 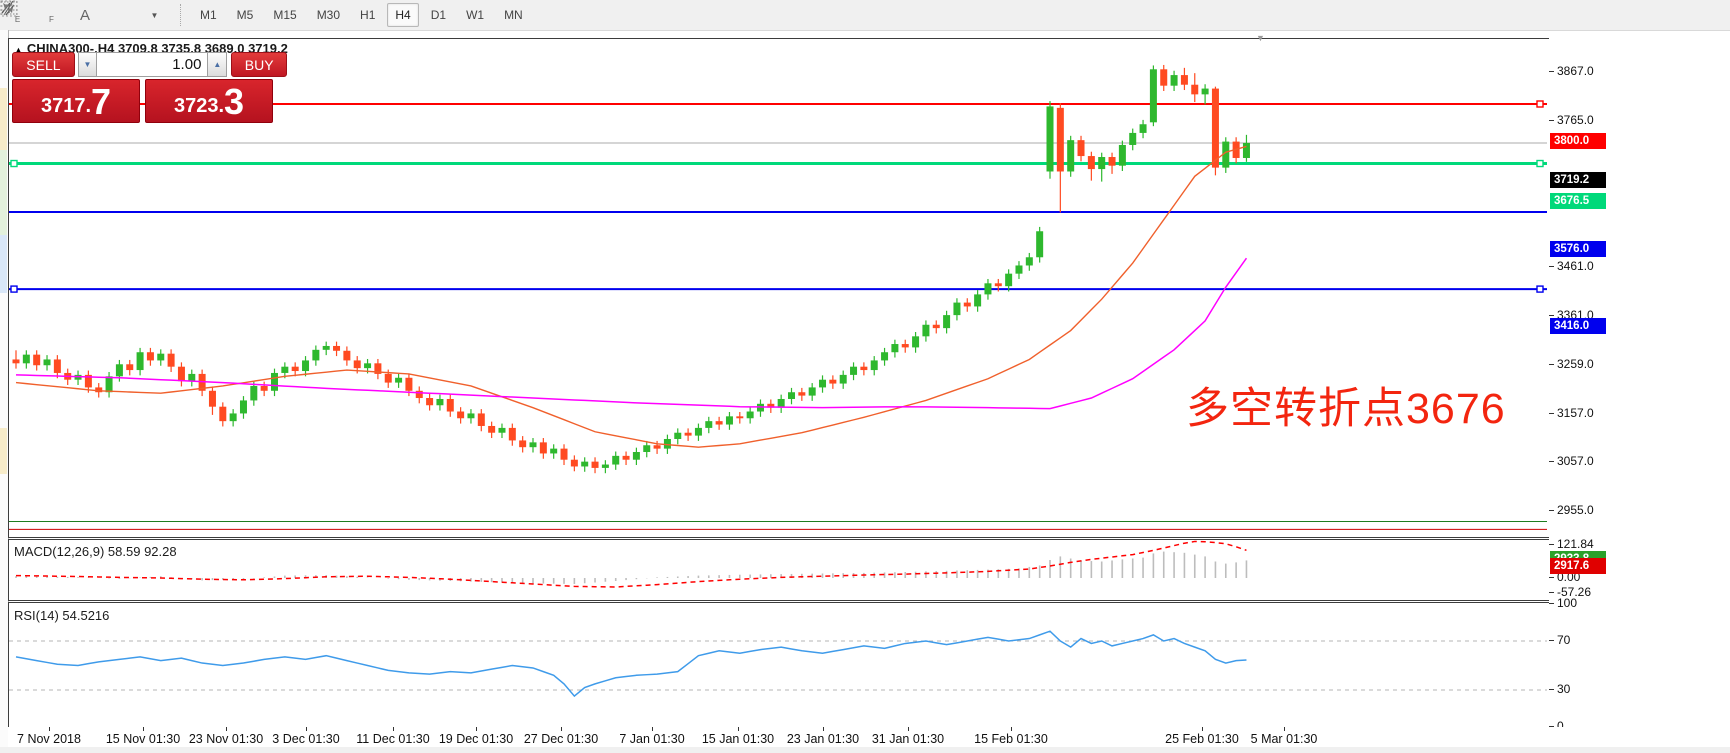 What do you see at coordinates (652, 739) in the screenshot?
I see `time-label: 7 Jan 01:30` at bounding box center [652, 739].